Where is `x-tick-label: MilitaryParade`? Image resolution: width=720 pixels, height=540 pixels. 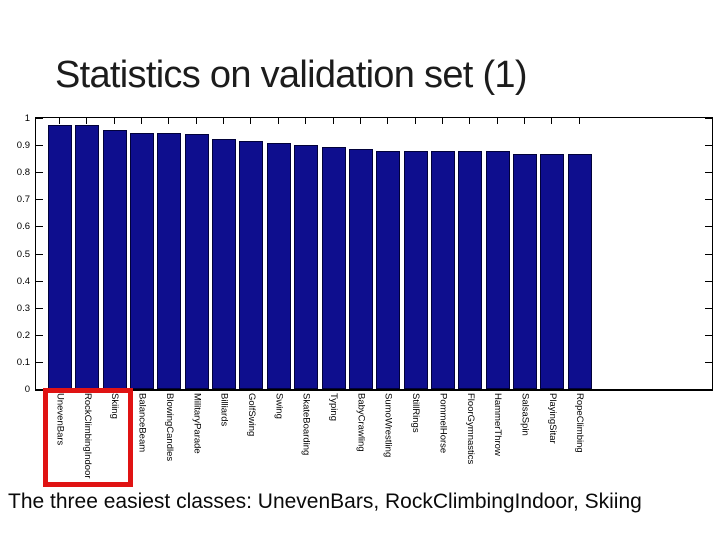 x-tick-label: MilitaryParade is located at coordinates (197, 423).